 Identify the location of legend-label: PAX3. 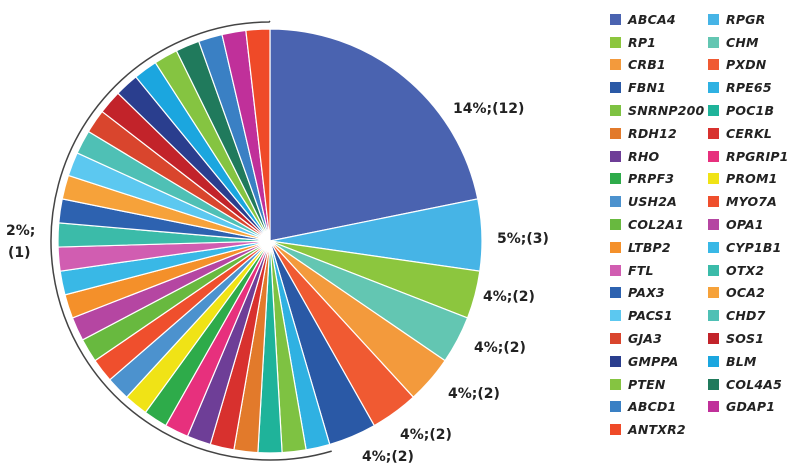
(646, 293).